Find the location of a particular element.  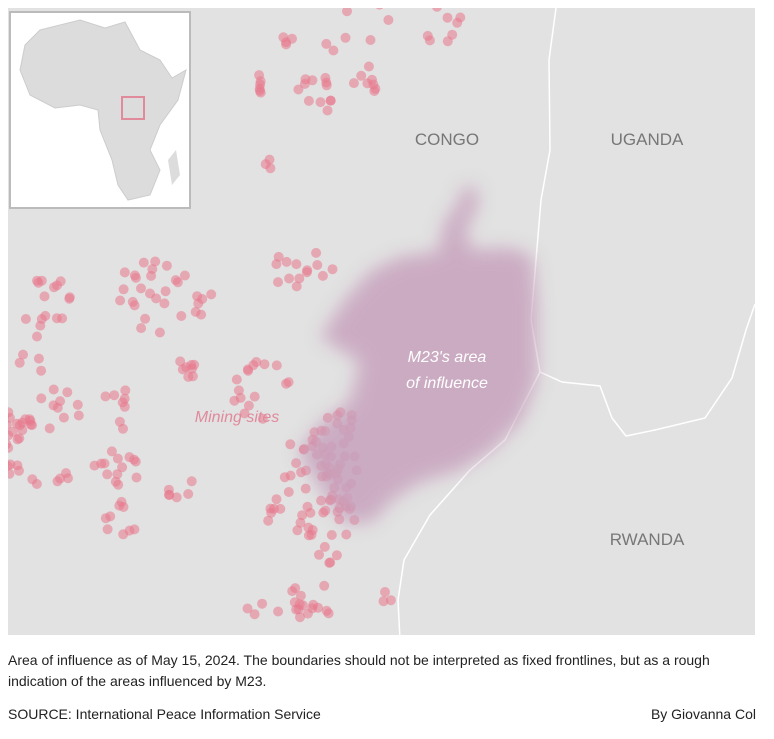

country-label: RWANDA is located at coordinates (647, 539).